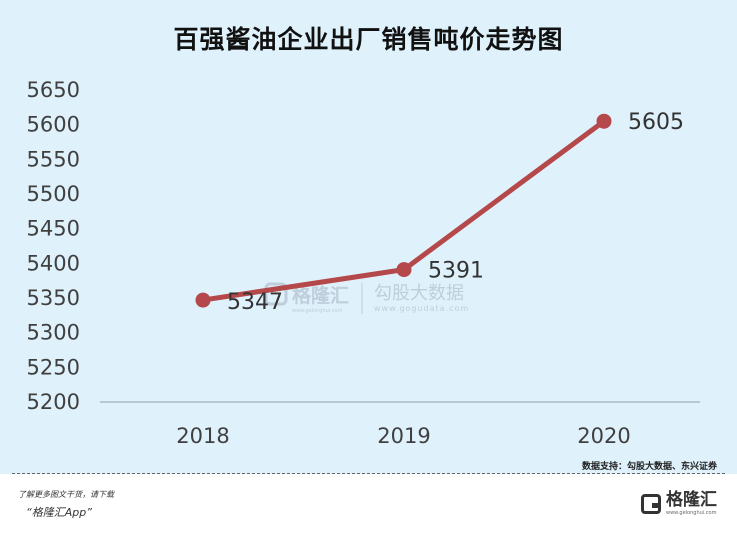 The width and height of the screenshot is (737, 536). I want to click on y-axis-ticks: 5650 5600 5550 5500 5450 5400 5350 5300 5250 5200, so click(53, 246).